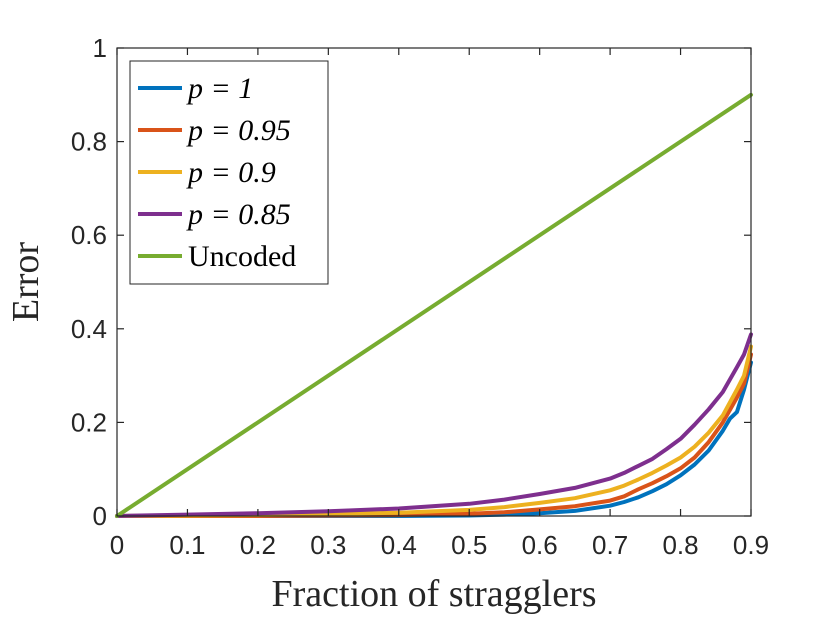 This screenshot has height=623, width=830. I want to click on x-tick-label: 0, so click(117, 545).